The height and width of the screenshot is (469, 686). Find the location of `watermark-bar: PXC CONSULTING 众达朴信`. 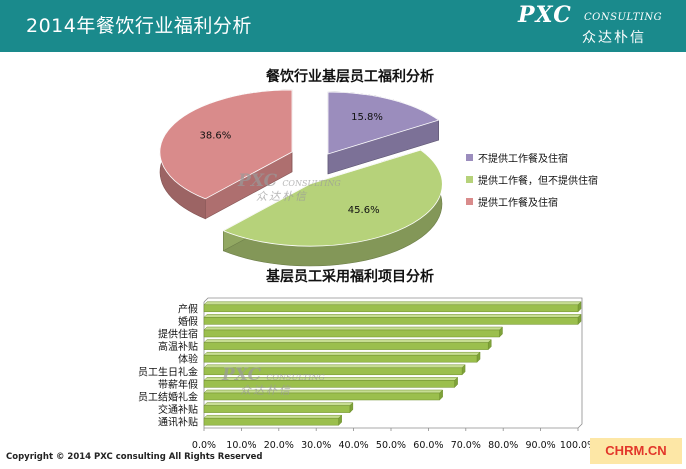

watermark-bar: PXC CONSULTING 众达朴信 is located at coordinates (273, 381).